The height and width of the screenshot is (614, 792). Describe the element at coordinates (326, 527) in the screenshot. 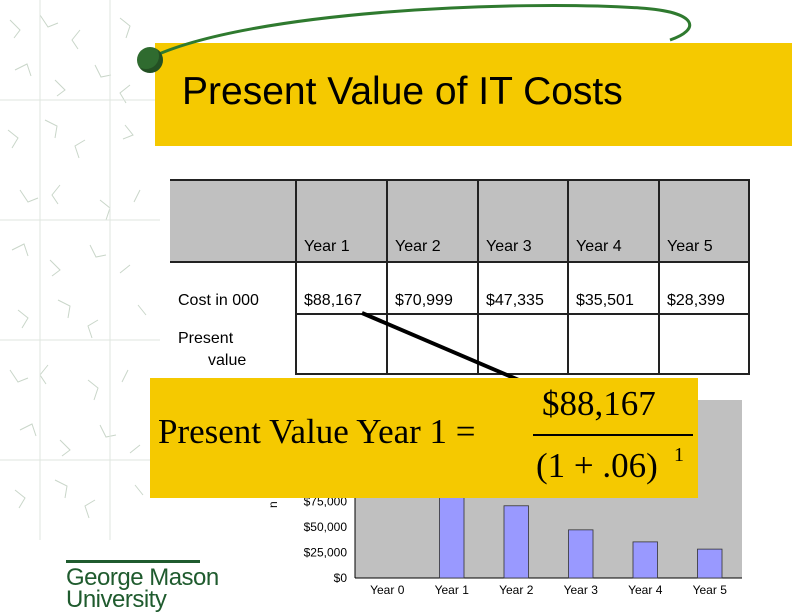

I see `y-tick-label: $50,000` at that location.